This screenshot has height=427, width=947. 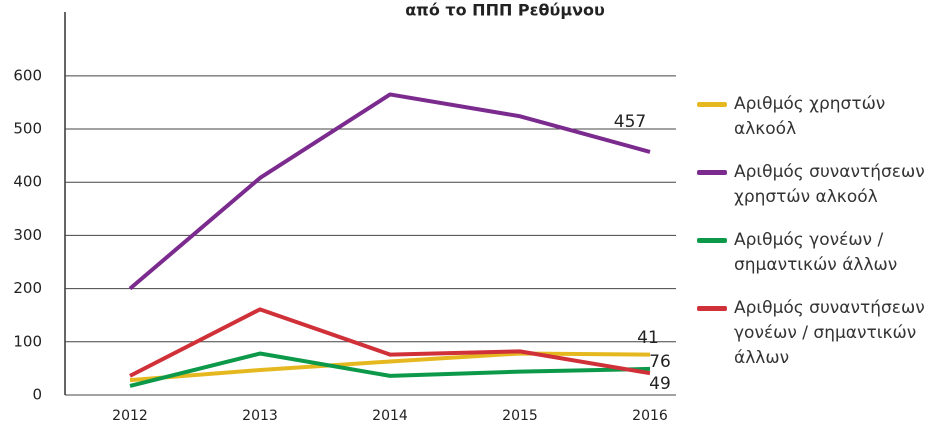 What do you see at coordinates (650, 416) in the screenshot?
I see `x-tick-label: 2016` at bounding box center [650, 416].